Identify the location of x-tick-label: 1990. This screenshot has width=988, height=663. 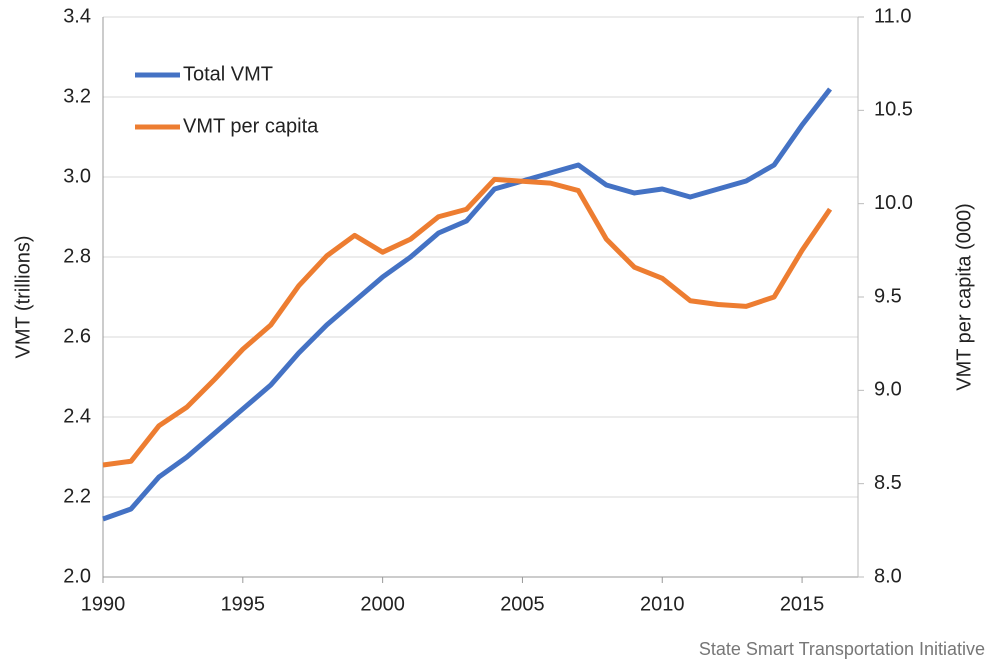
(103, 604).